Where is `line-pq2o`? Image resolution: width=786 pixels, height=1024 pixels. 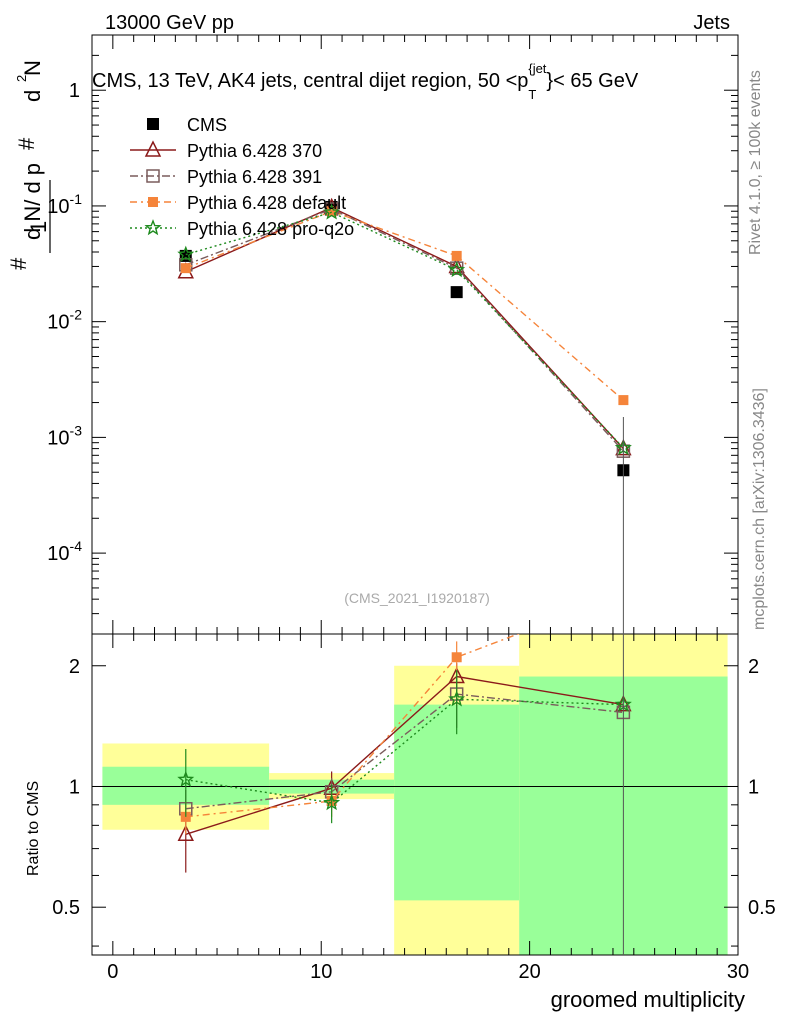
line-pq2o is located at coordinates (404, 330).